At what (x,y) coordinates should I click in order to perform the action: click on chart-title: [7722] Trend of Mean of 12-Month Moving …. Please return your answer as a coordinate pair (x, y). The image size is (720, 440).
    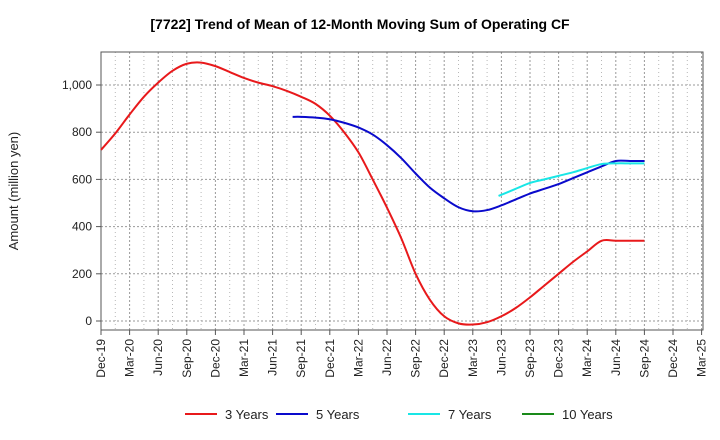
    Looking at the image, I should click on (360, 24).